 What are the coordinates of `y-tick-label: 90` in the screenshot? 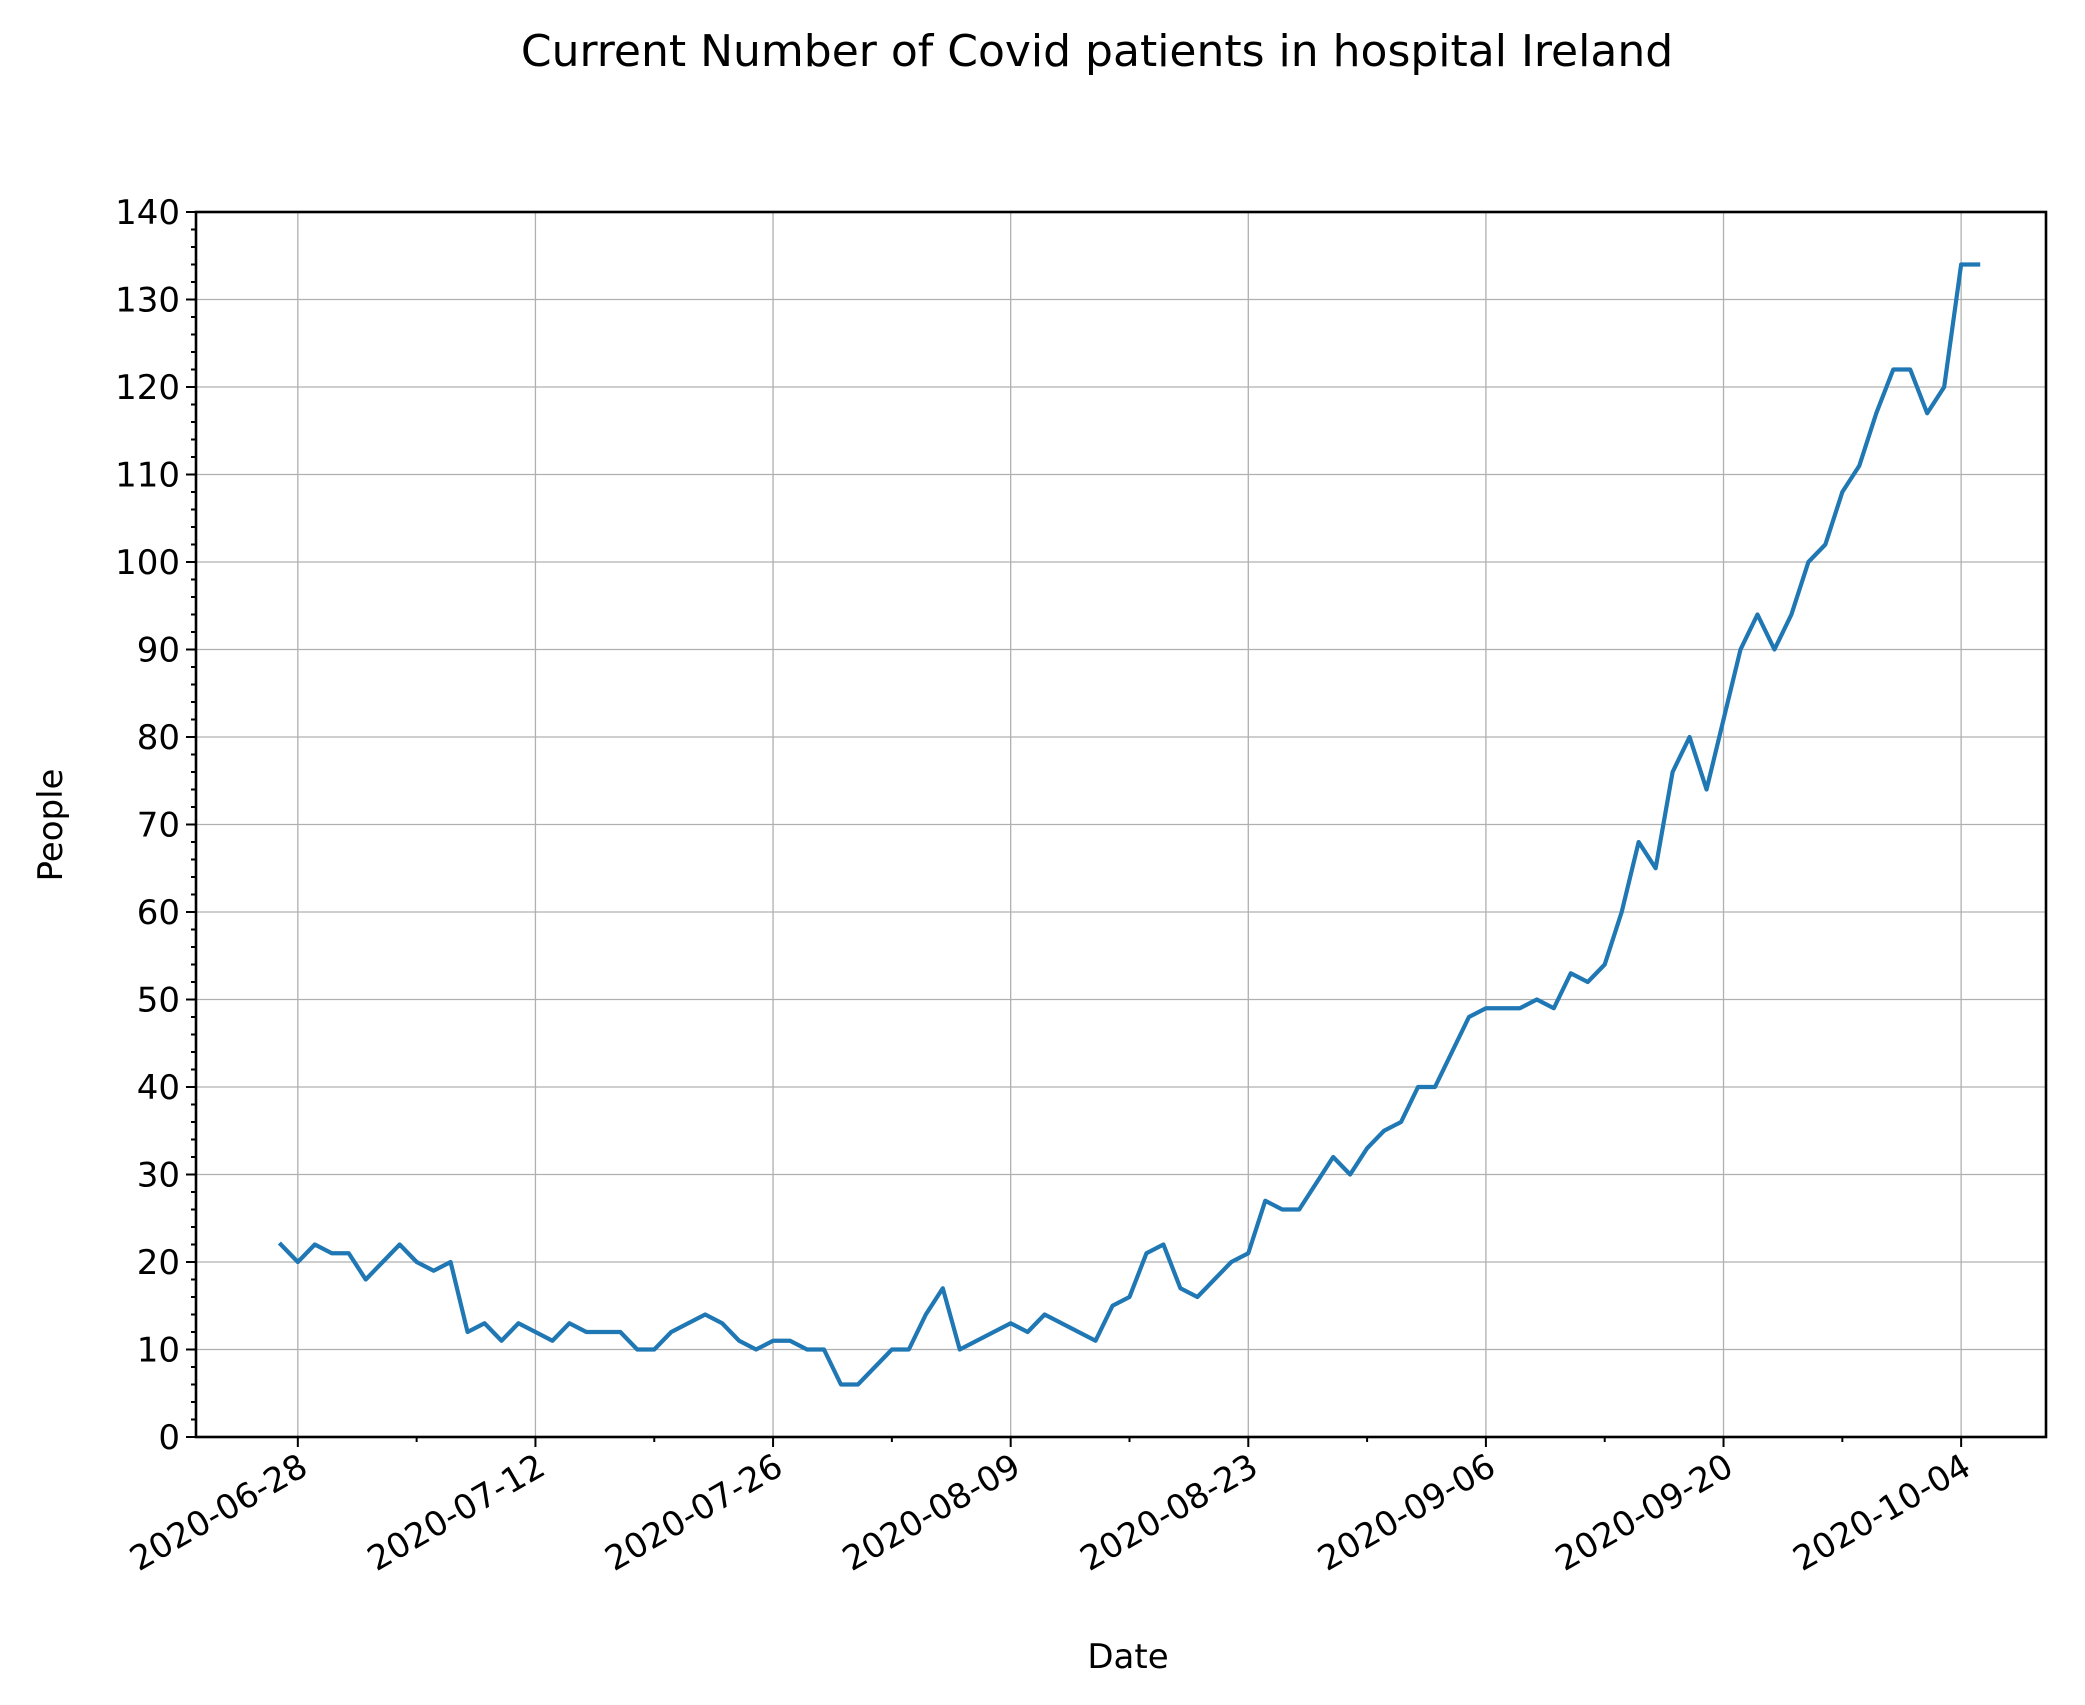 It's located at (158, 651).